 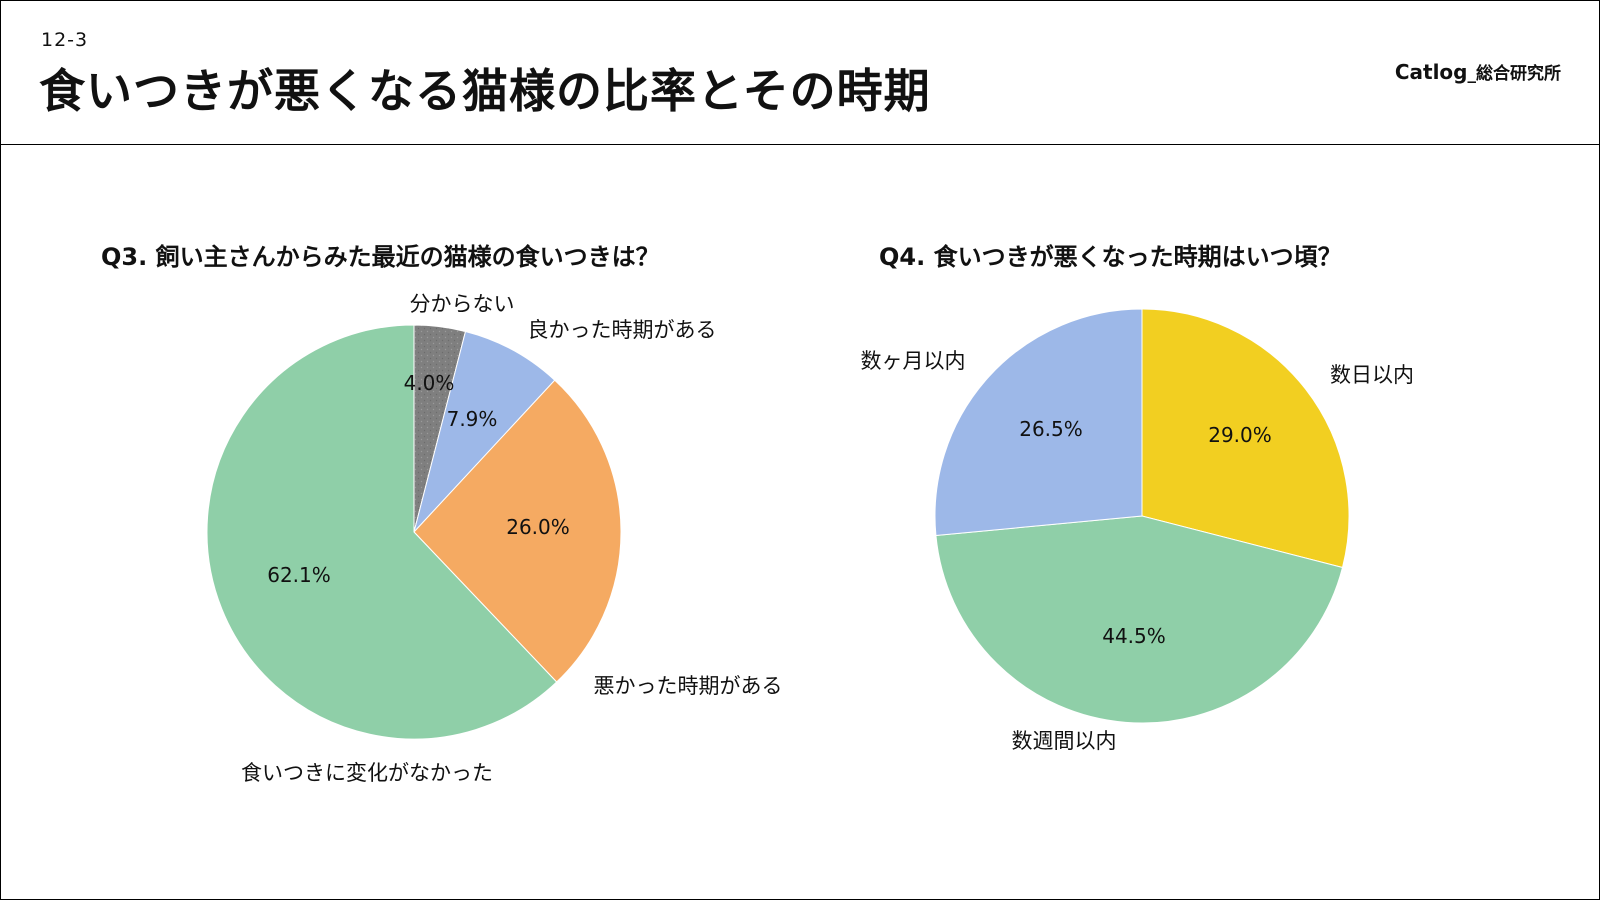 I want to click on q3-value-label-3: 62.1%, so click(x=299, y=575).